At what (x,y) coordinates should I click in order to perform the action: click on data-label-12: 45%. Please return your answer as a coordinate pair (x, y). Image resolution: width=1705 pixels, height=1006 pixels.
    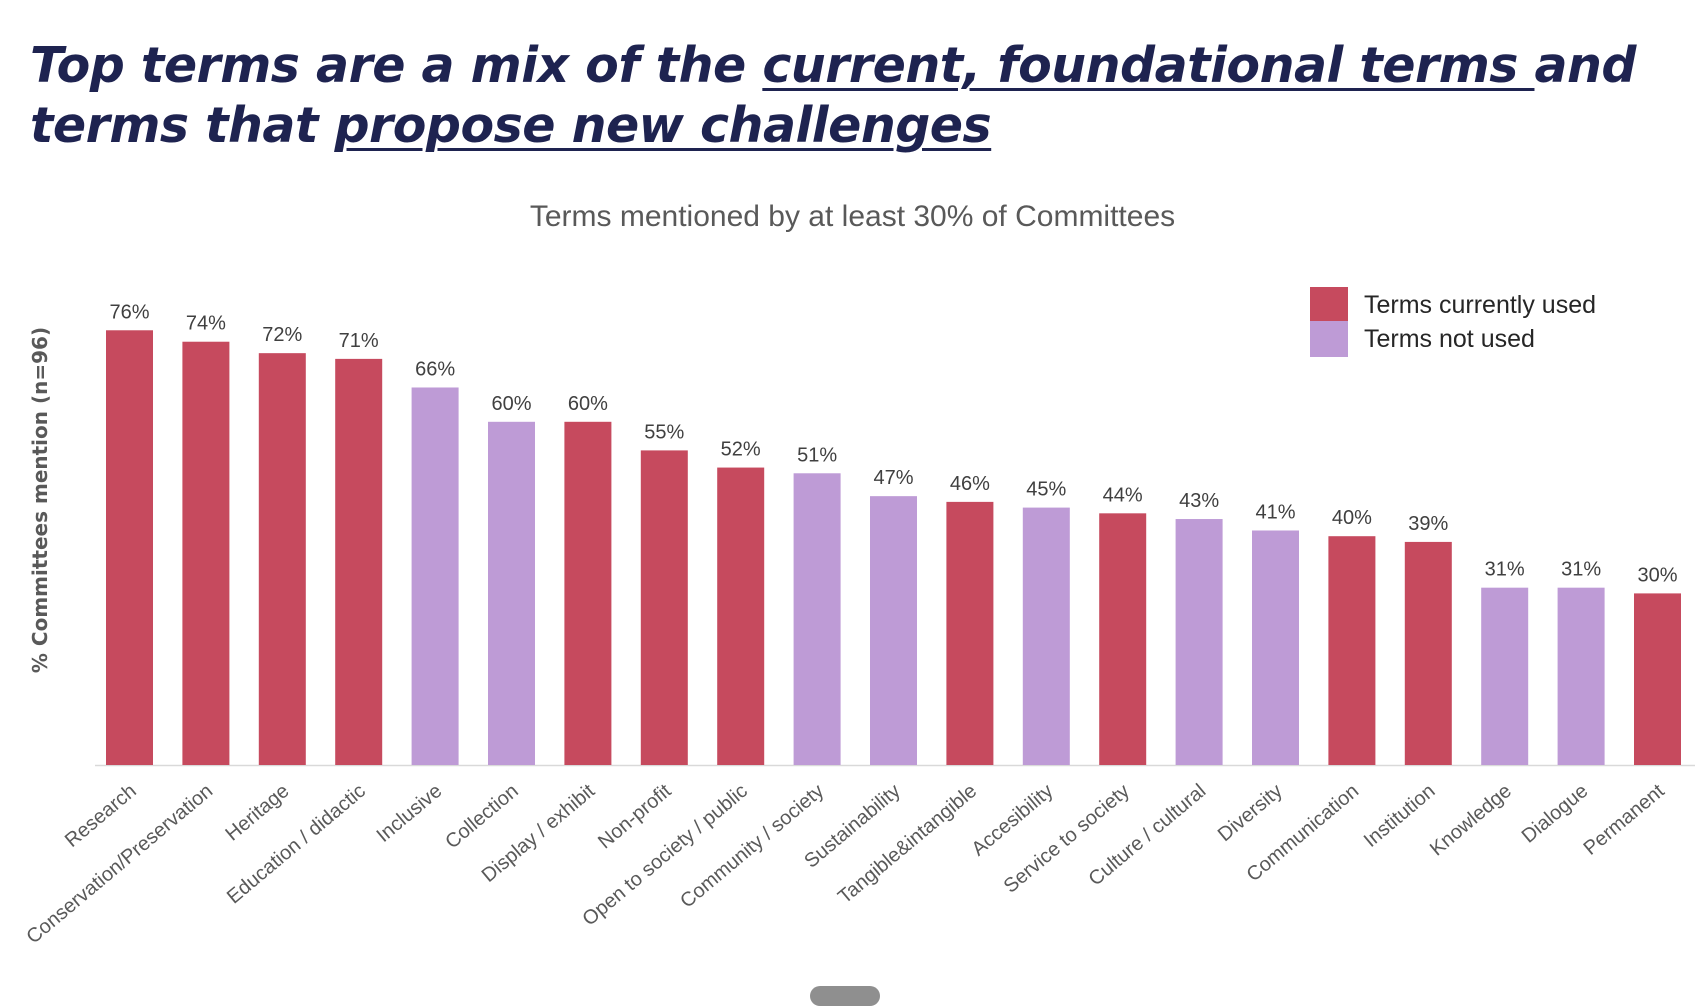
    Looking at the image, I should click on (1046, 490).